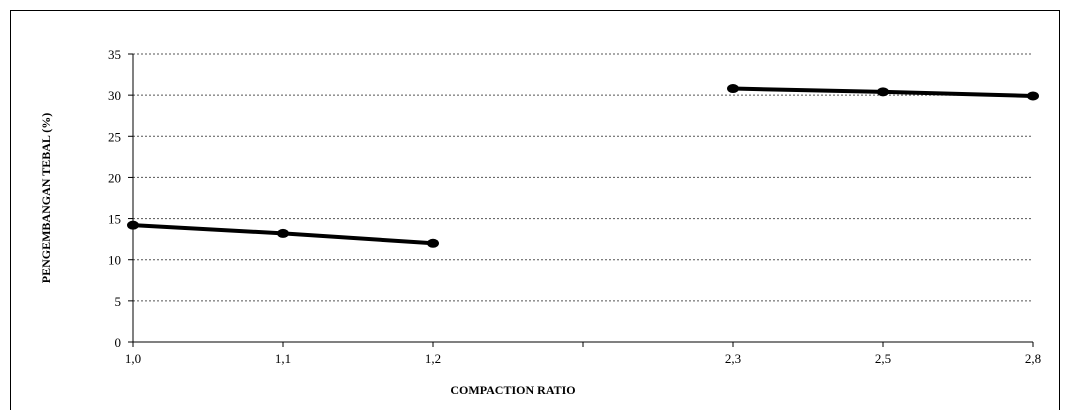 The width and height of the screenshot is (1072, 410). What do you see at coordinates (114, 54) in the screenshot?
I see `y-tick-label: 35` at bounding box center [114, 54].